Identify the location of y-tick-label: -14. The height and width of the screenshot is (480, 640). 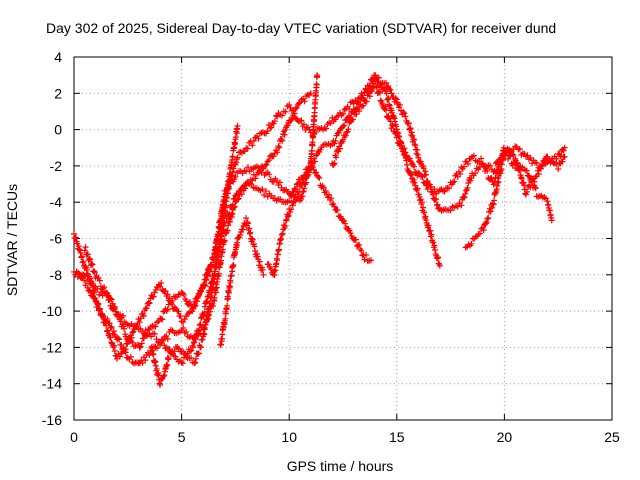
(52, 384).